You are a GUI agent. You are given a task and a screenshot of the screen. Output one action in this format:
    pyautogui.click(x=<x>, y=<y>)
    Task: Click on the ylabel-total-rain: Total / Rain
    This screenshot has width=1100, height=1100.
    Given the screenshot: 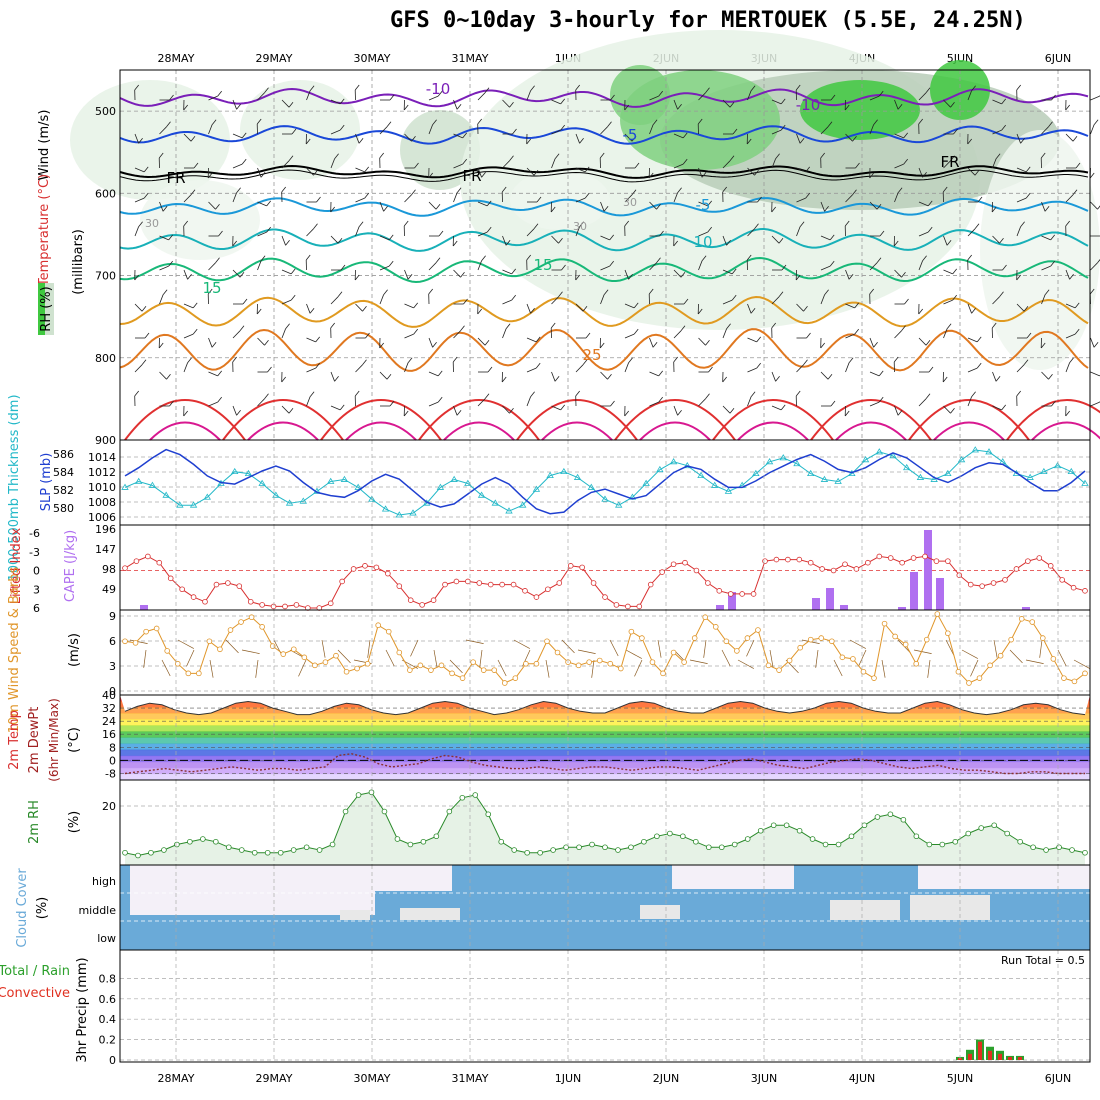 What is the action you would take?
    pyautogui.click(x=35, y=971)
    